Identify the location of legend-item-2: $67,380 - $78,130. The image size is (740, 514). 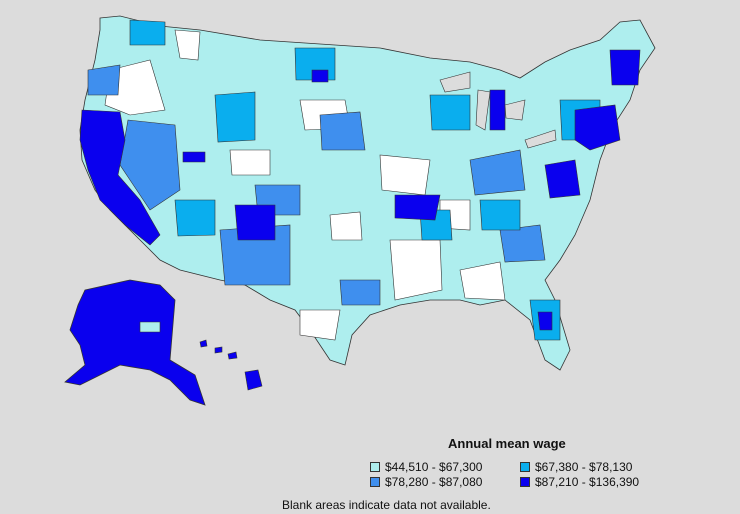
(576, 467).